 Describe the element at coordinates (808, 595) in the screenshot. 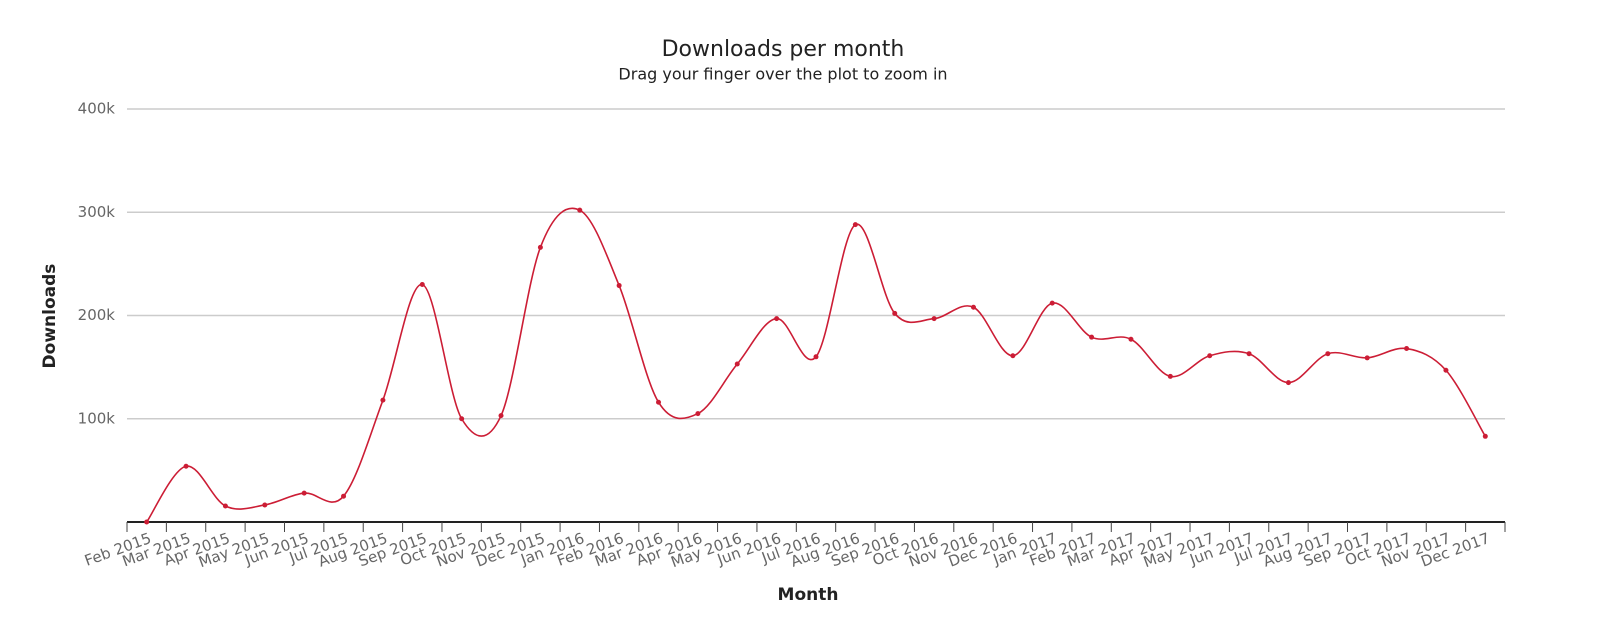

I see `x-axis-title: Month` at that location.